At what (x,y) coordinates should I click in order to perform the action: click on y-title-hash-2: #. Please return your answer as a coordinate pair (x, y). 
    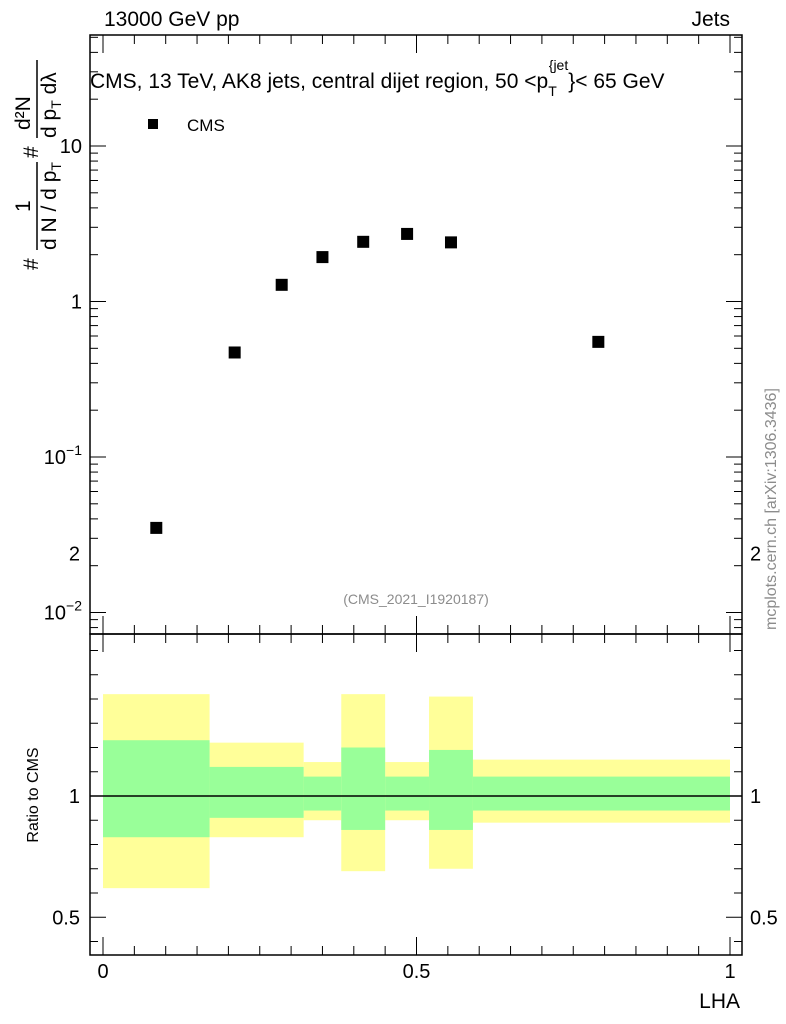
    Looking at the image, I should click on (31, 152).